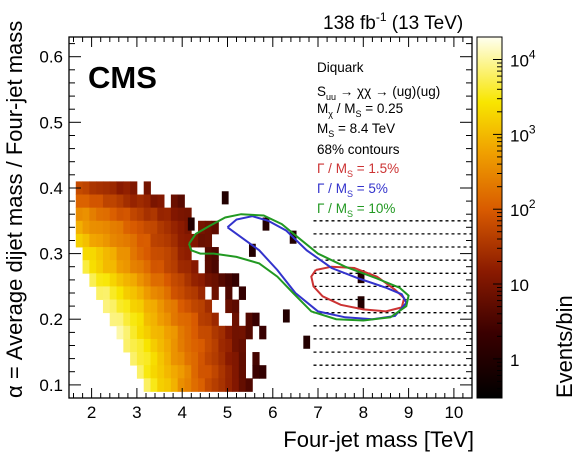  What do you see at coordinates (523, 208) in the screenshot?
I see `color-bar-tick-label: 10²` at bounding box center [523, 208].